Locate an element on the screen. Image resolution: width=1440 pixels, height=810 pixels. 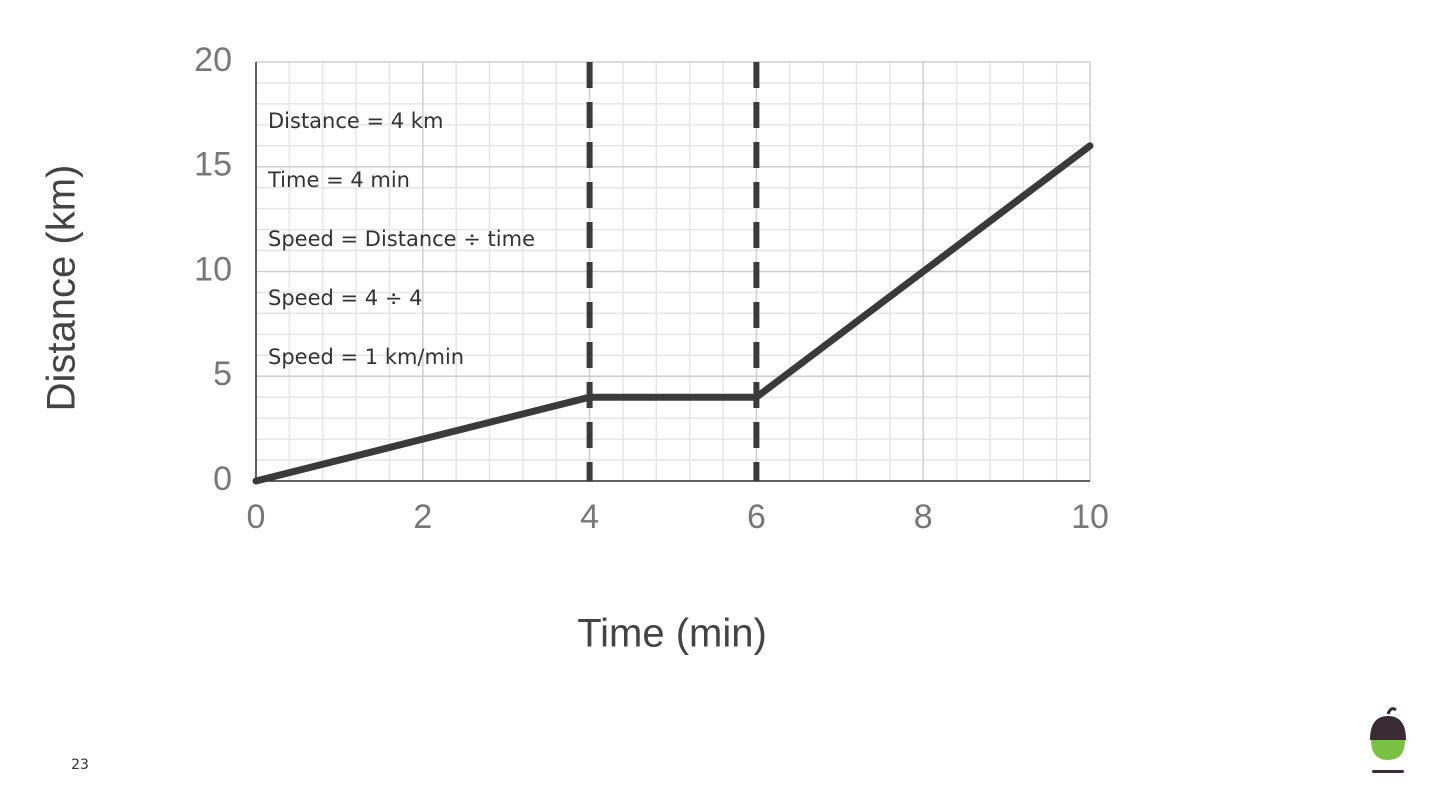
y-axis-title: Distance (km) is located at coordinates (62, 288).